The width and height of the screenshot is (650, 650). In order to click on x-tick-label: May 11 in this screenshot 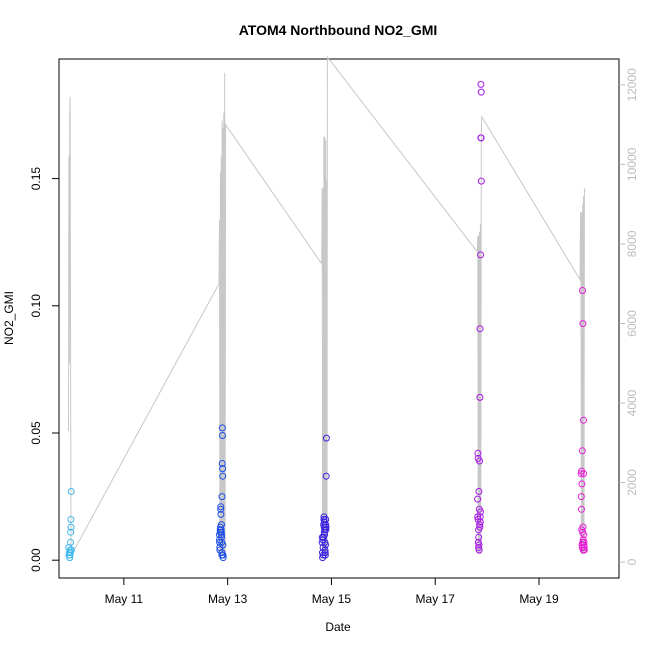, I will do `click(124, 599)`.